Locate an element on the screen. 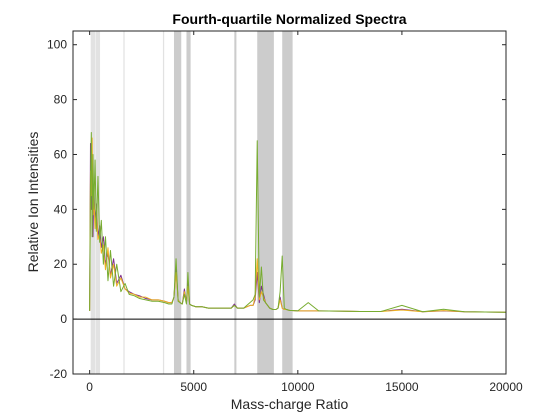 The image size is (560, 420). y-tick-label: 60 is located at coordinates (61, 154).